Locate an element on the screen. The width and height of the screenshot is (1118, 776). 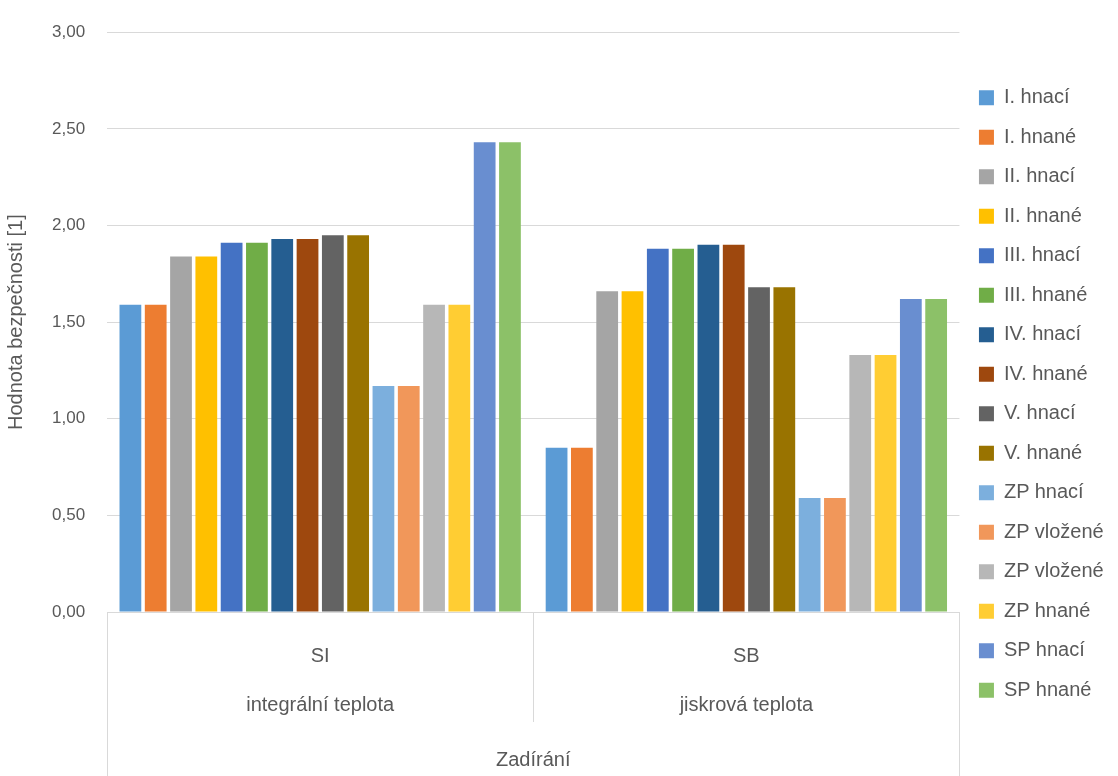
legend-label: ZP hnací is located at coordinates (1044, 491).